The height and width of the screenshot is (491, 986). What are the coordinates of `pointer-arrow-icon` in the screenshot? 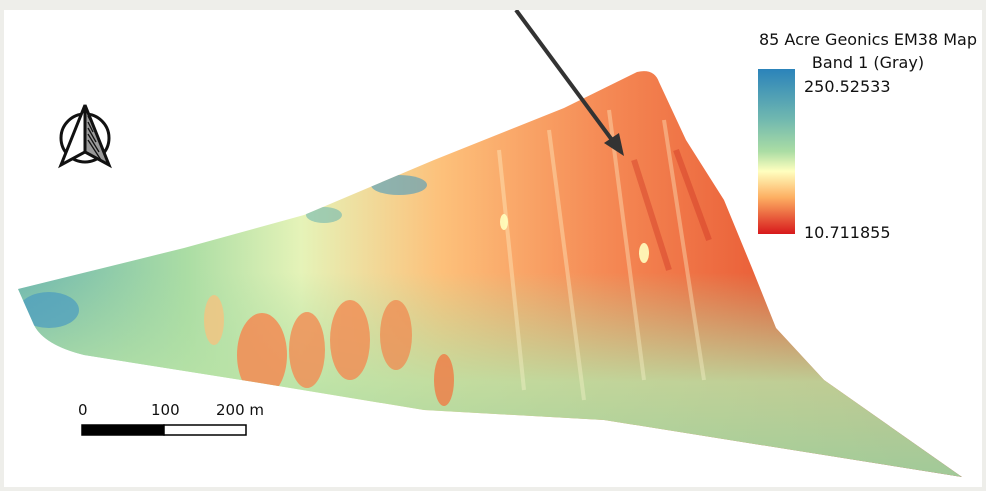 It's located at (569, 83).